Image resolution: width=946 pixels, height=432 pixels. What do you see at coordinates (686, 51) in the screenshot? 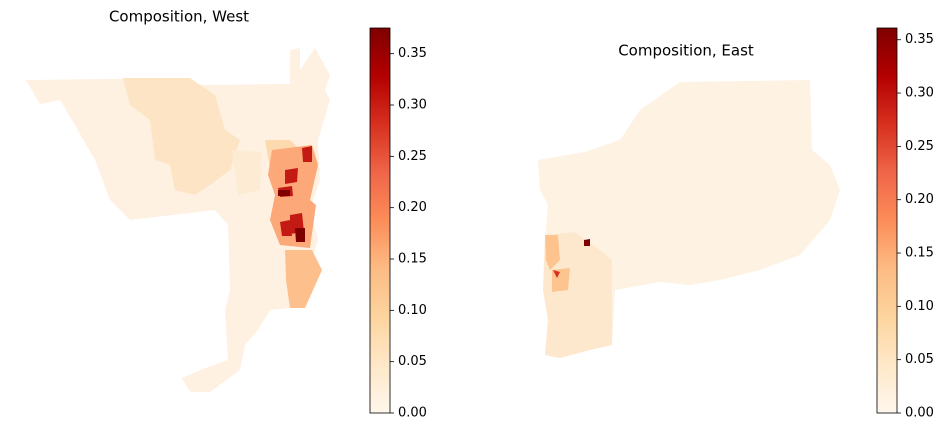
I see `map-title: Composition, East` at bounding box center [686, 51].